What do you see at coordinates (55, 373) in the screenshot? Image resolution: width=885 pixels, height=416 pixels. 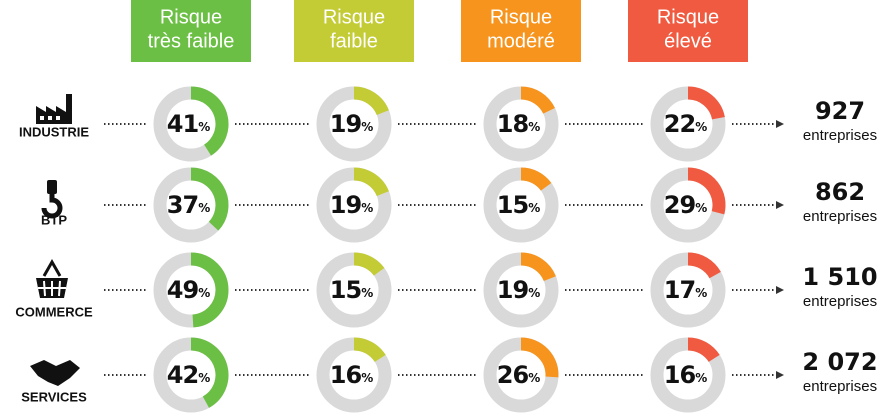 I see `handshake-icon` at bounding box center [55, 373].